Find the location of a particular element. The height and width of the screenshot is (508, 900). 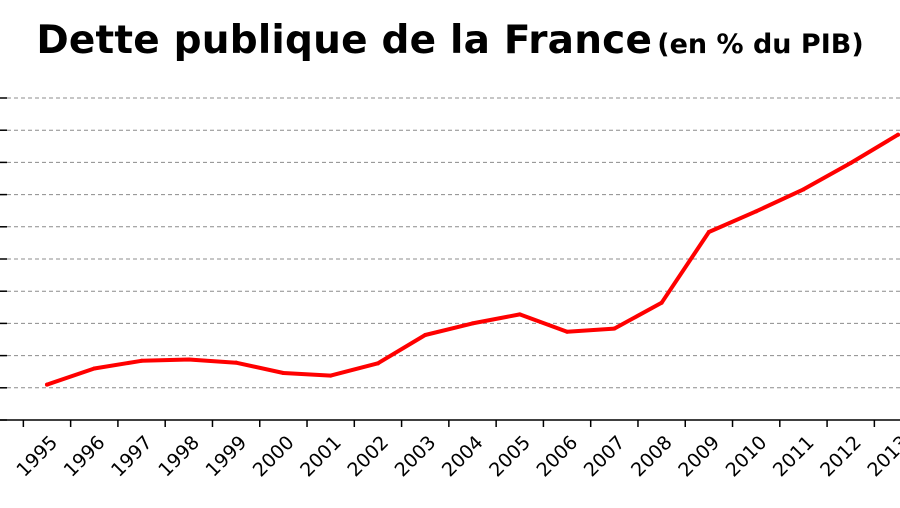

x-tick-label: 2012 is located at coordinates (841, 457).